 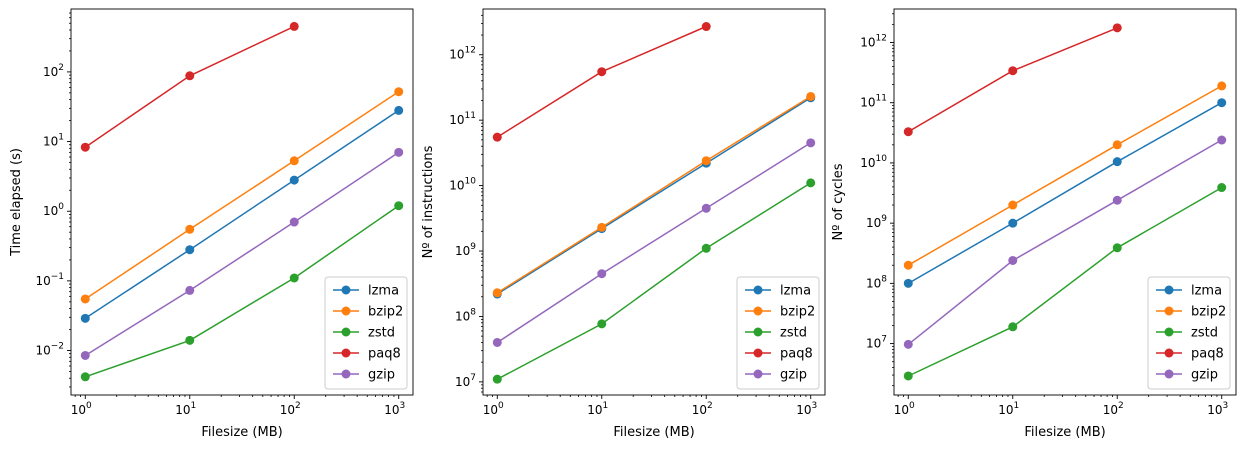 I want to click on y-axis-label: Nº of cycles, so click(x=838, y=201).